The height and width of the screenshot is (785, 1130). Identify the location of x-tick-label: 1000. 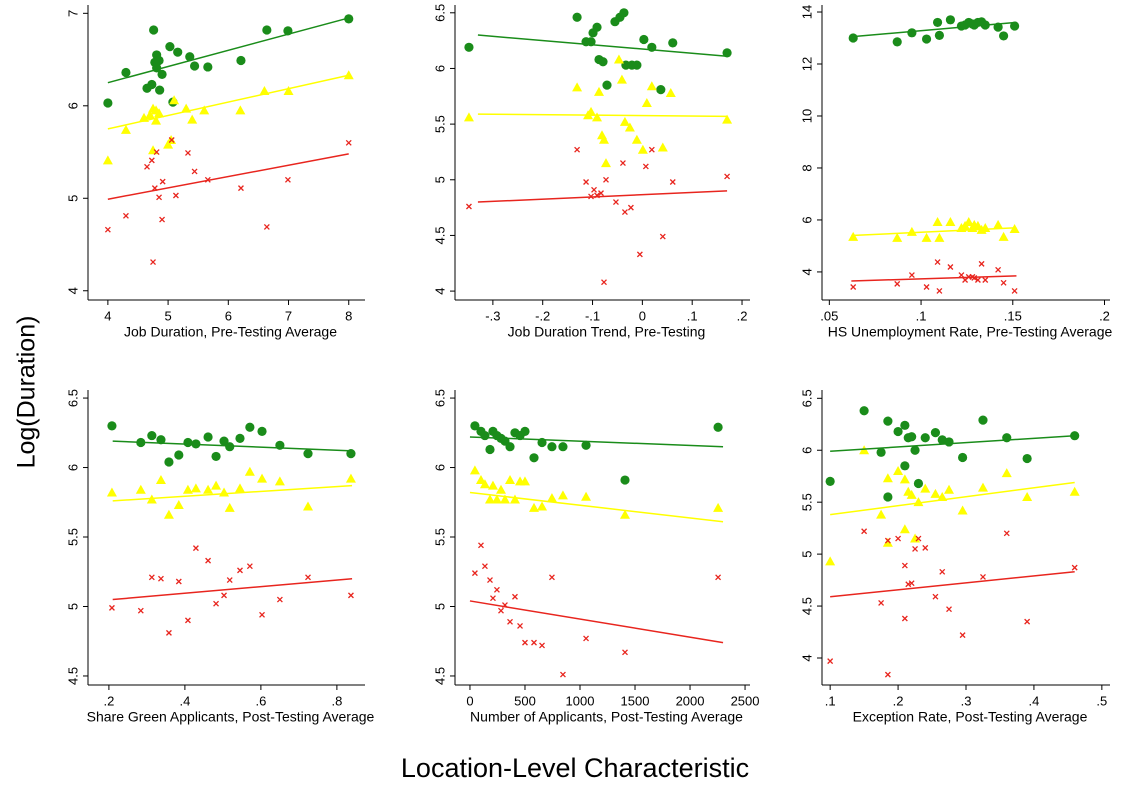
(580, 700).